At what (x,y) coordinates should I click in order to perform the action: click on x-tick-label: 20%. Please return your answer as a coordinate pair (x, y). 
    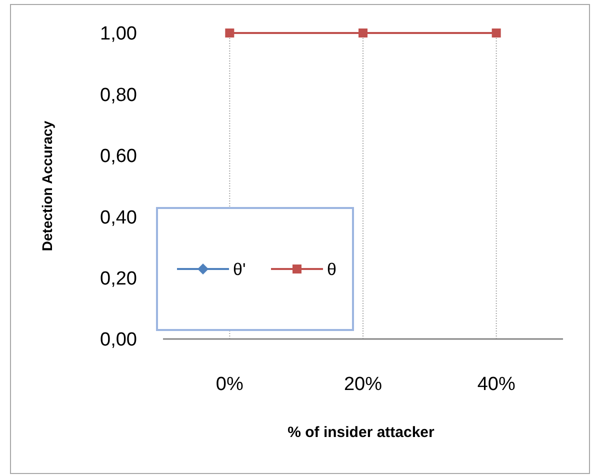
    Looking at the image, I should click on (363, 384).